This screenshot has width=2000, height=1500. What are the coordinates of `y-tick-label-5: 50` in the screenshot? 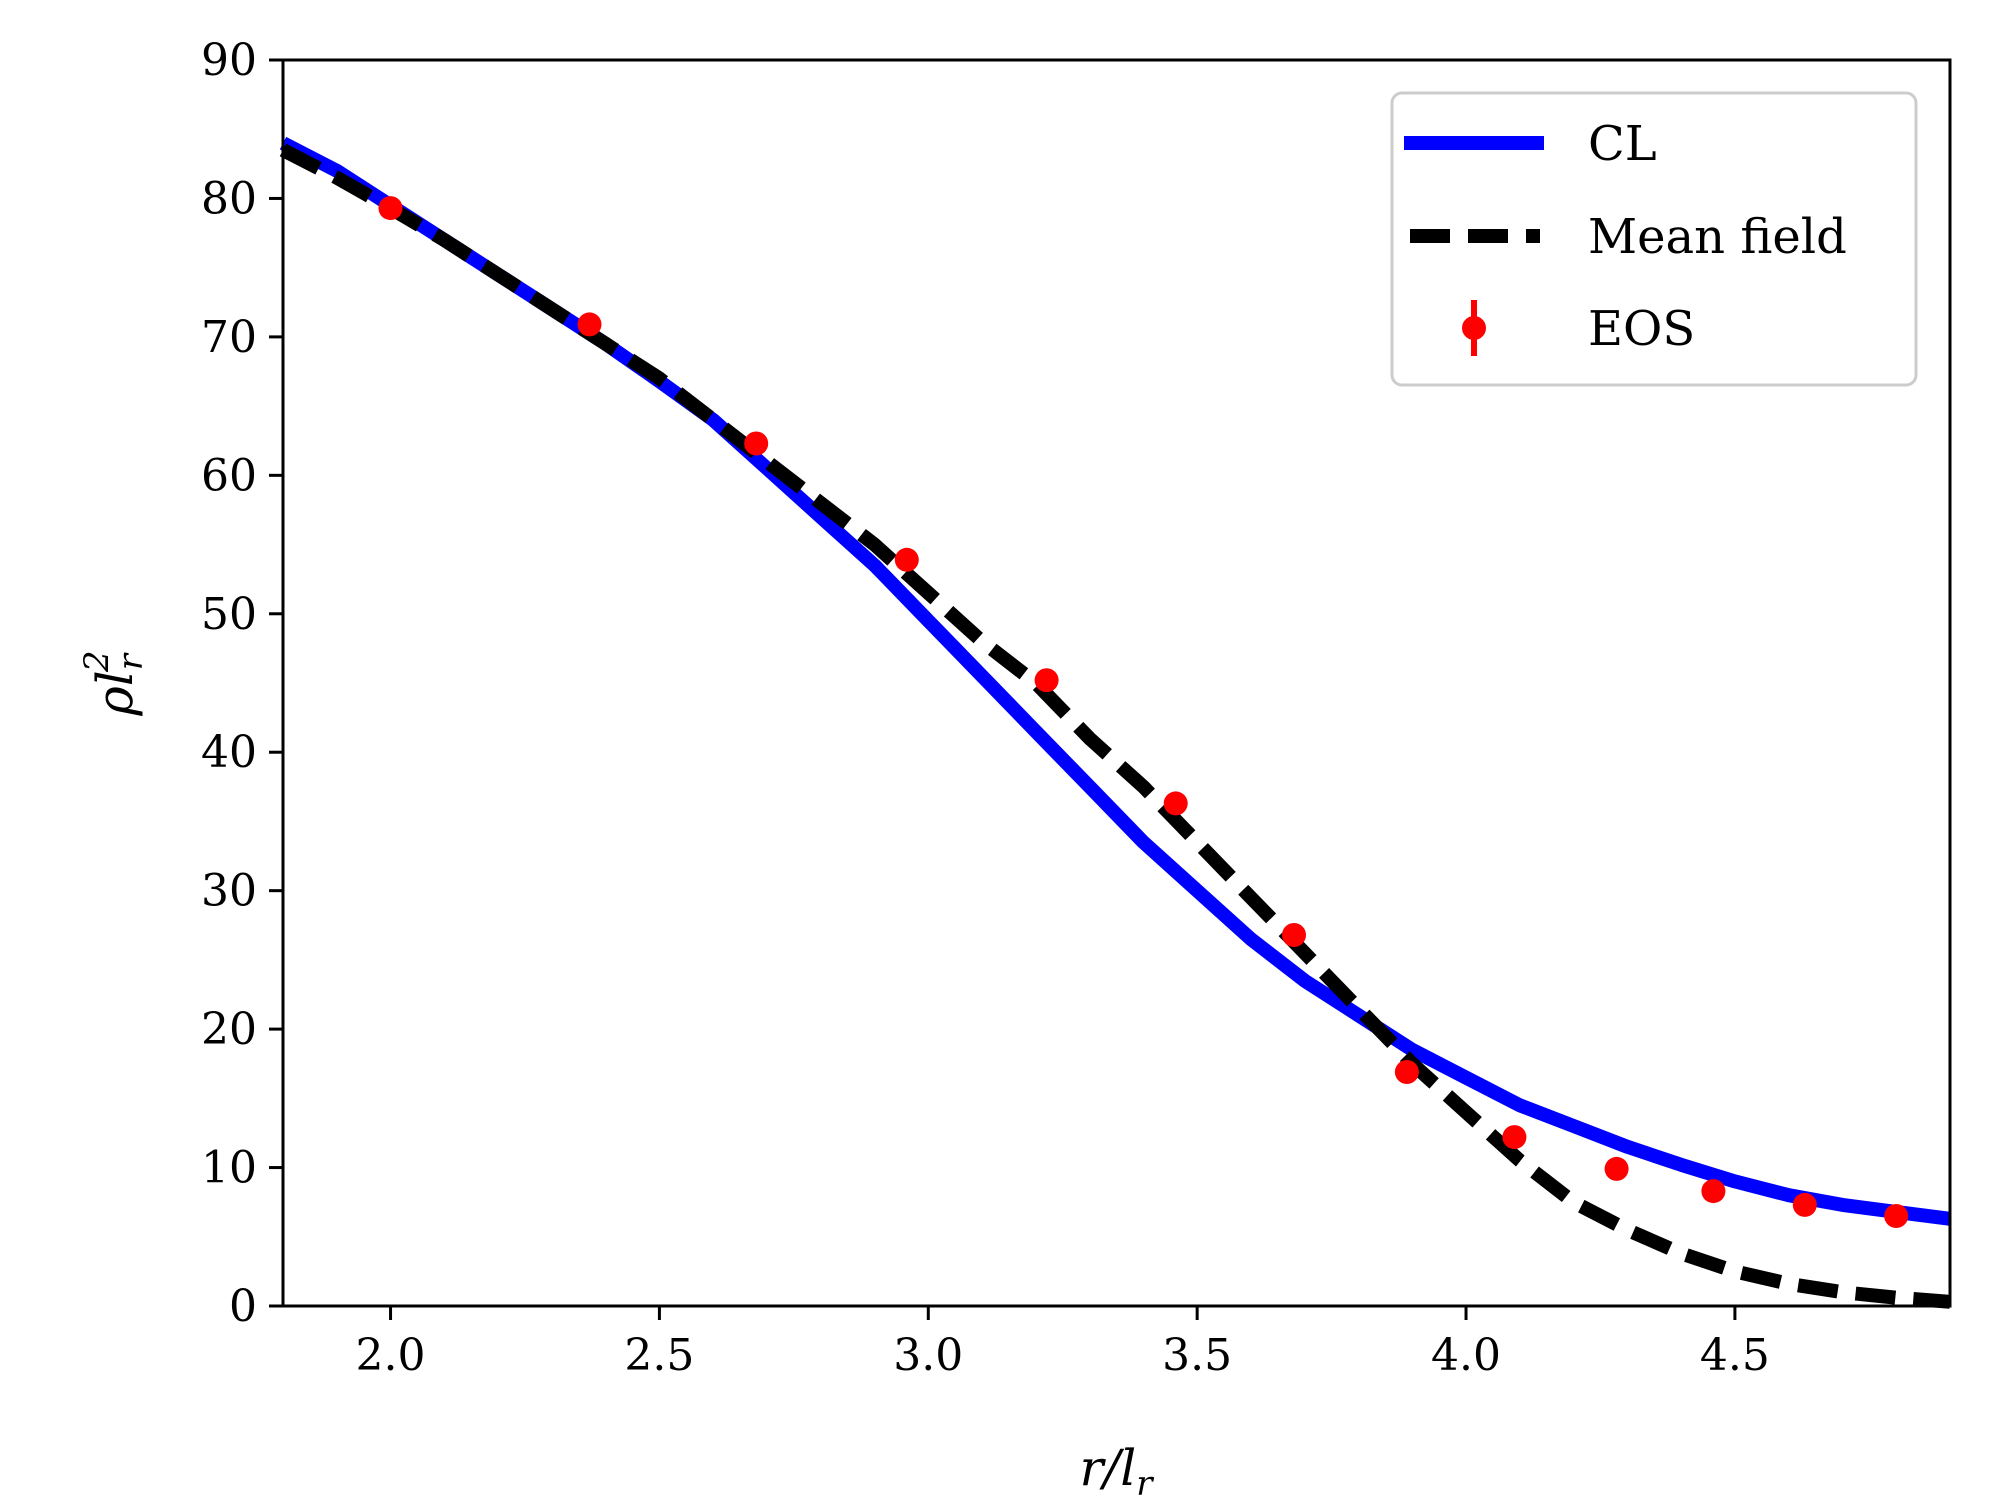 It's located at (229, 614).